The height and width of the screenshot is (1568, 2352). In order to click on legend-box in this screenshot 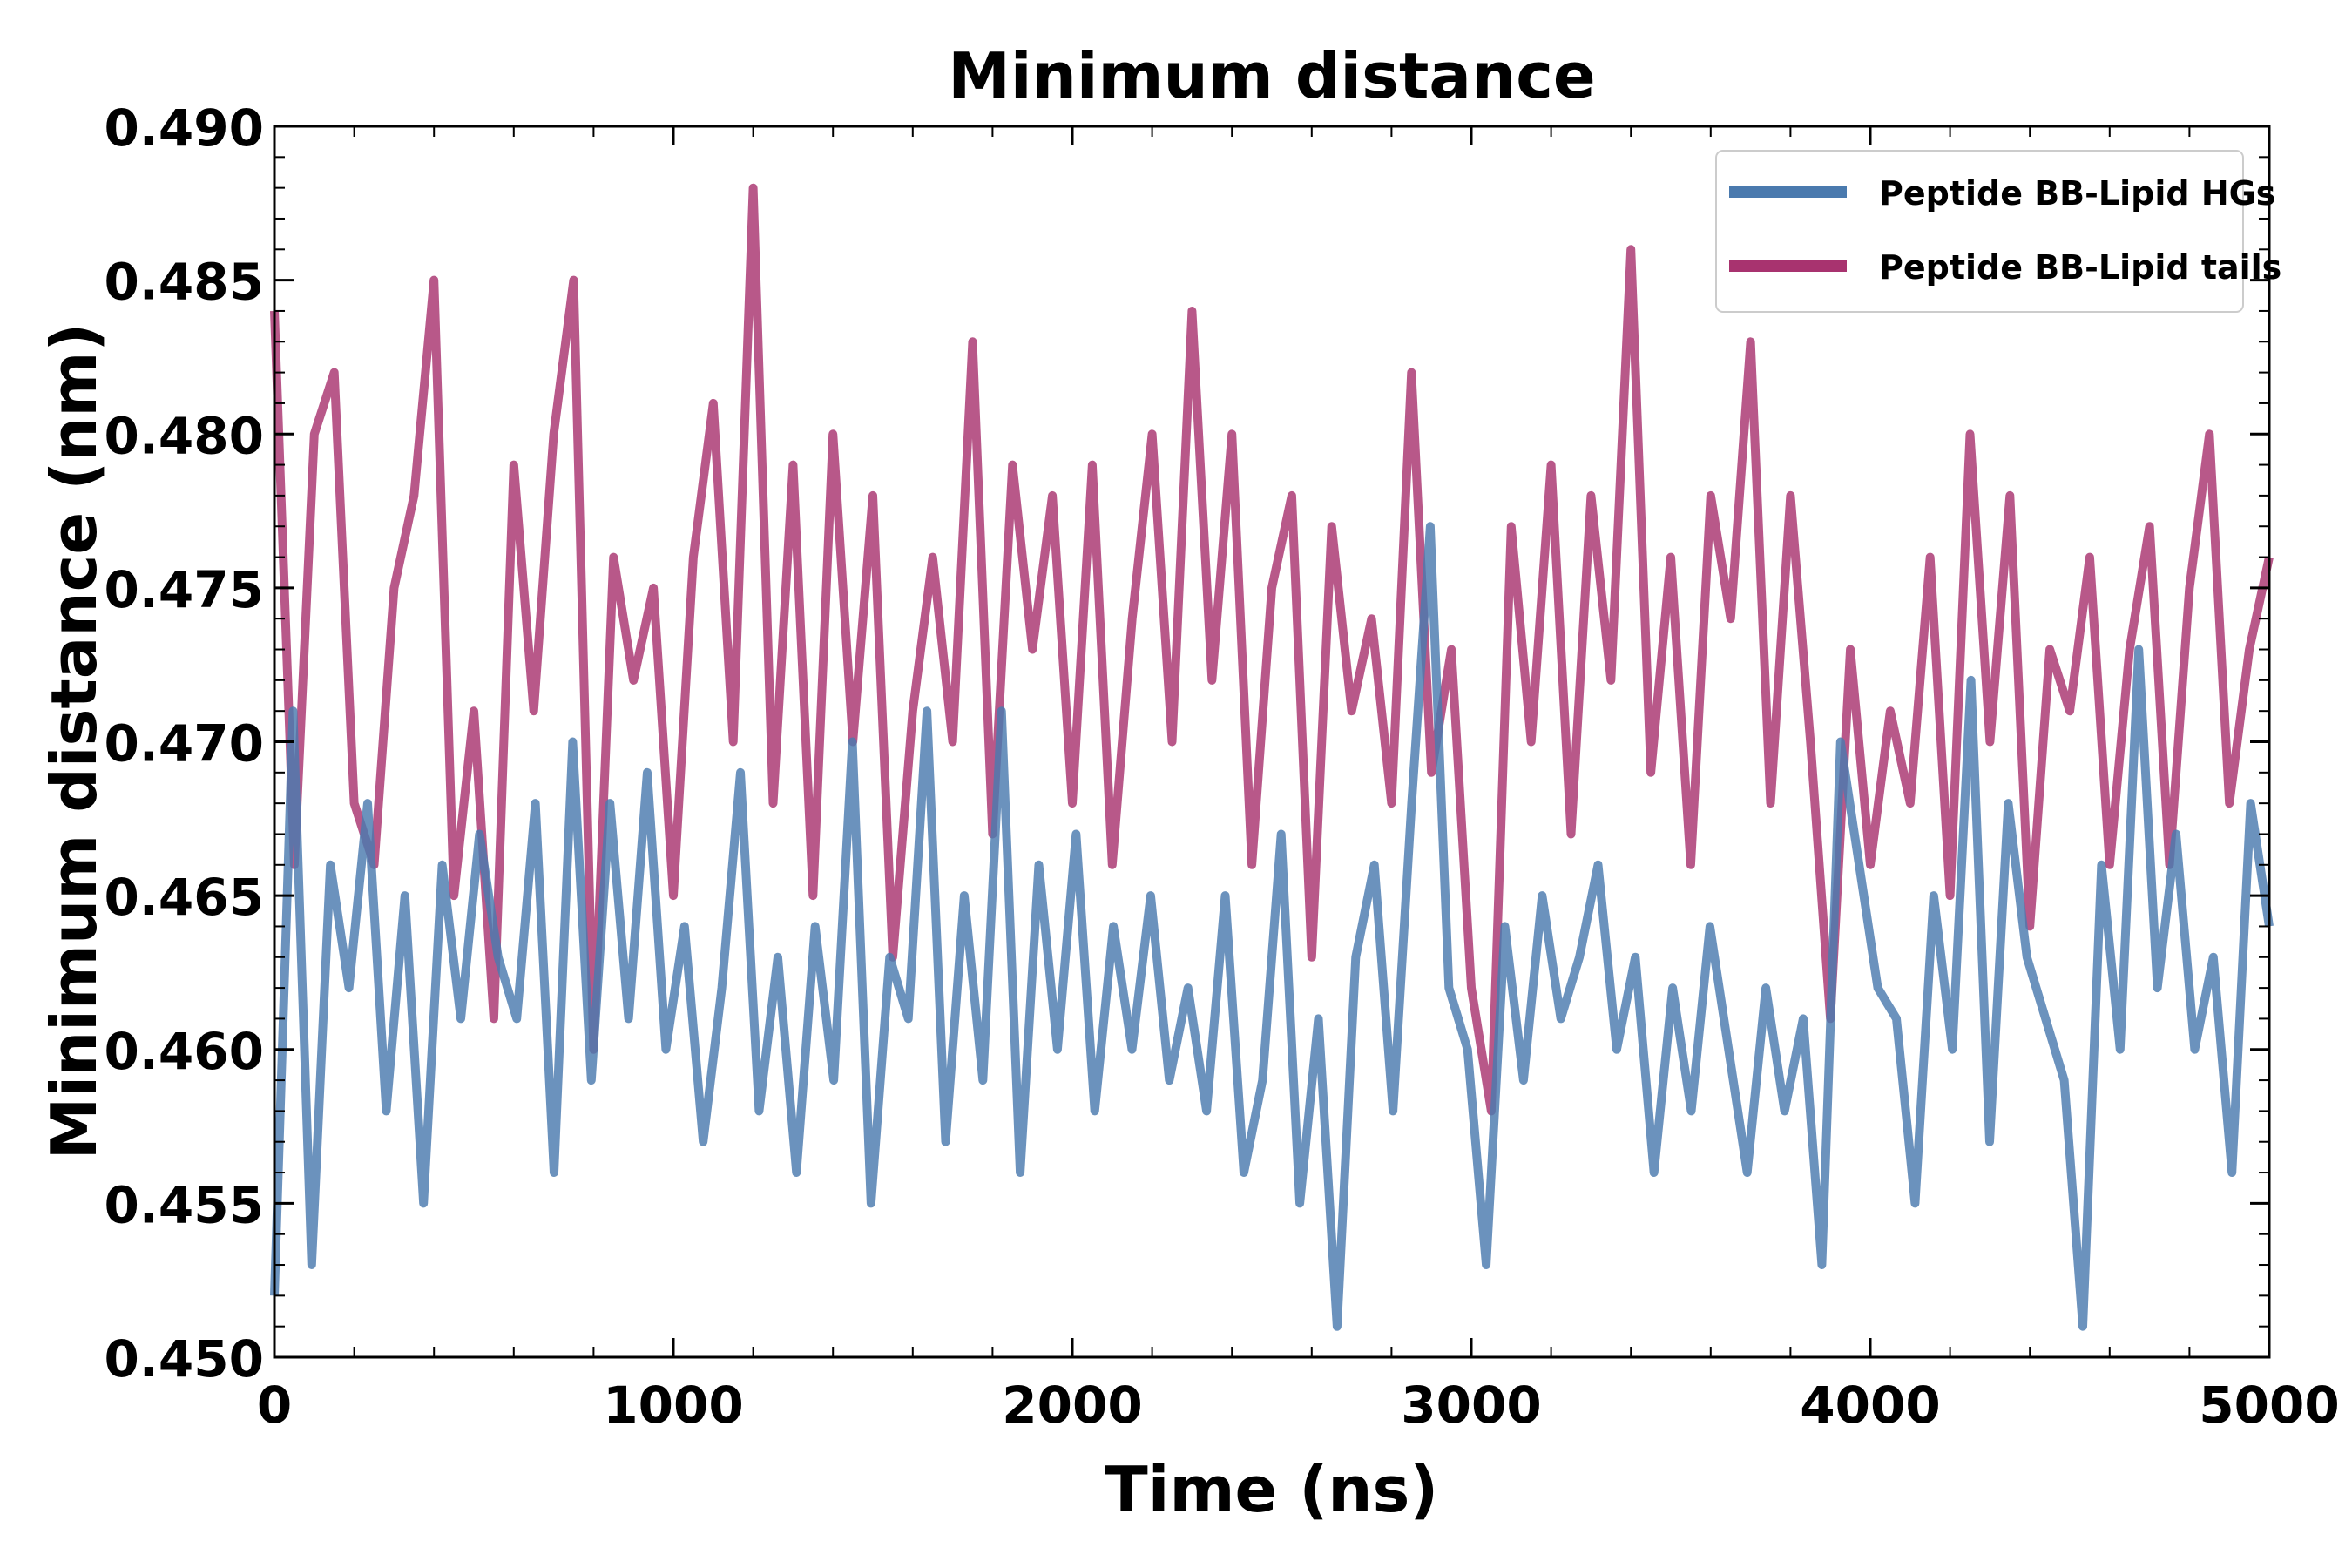, I will do `click(1979, 231)`.